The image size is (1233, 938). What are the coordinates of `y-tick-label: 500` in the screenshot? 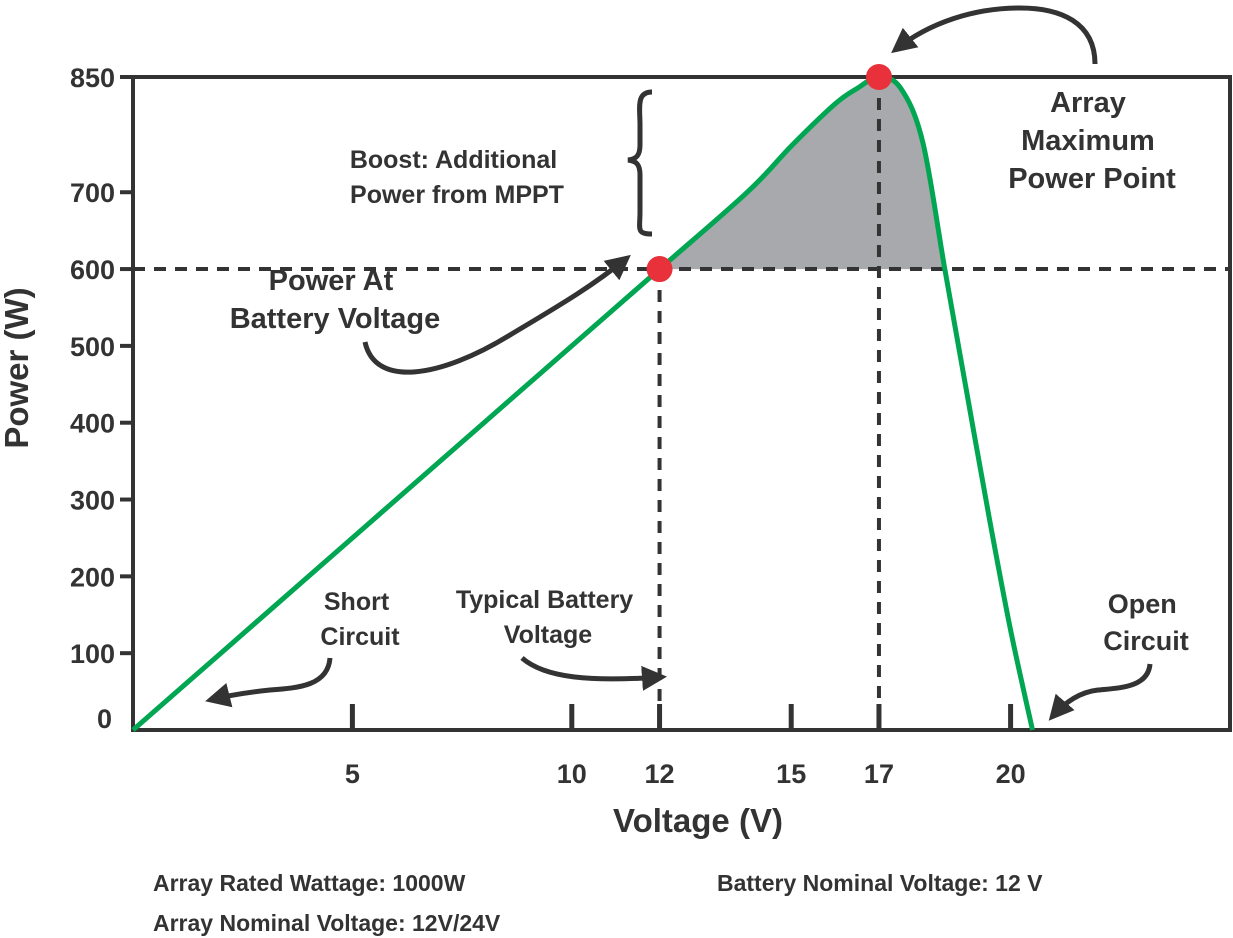 It's located at (92, 347).